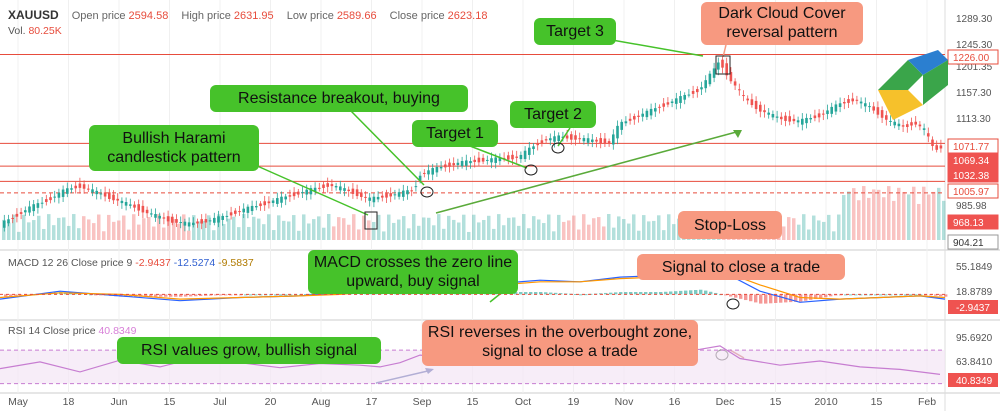  What do you see at coordinates (69, 402) in the screenshot?
I see `x-axis-tick-label: 18` at bounding box center [69, 402].